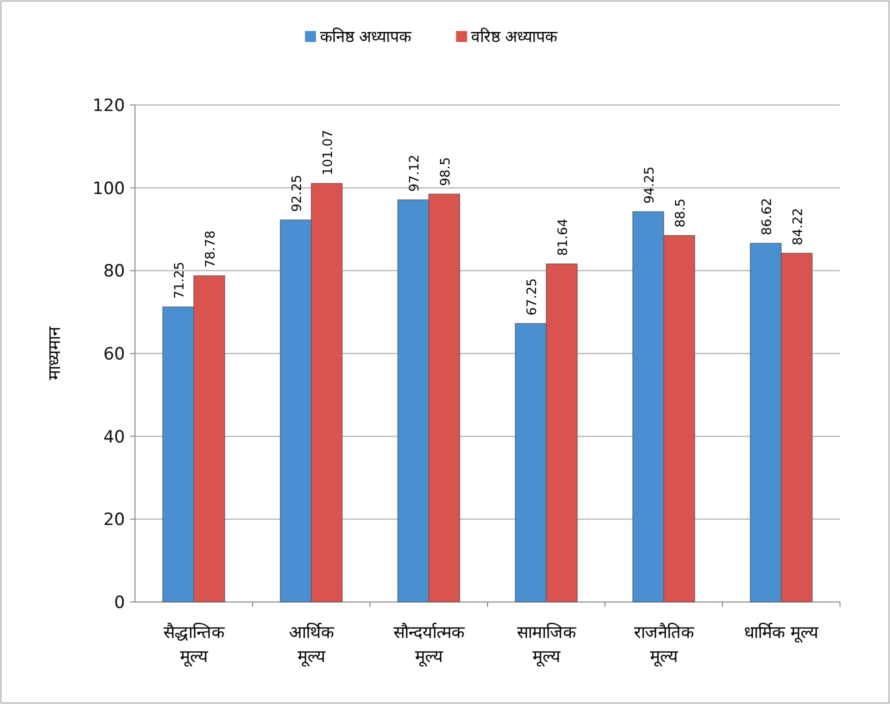 The height and width of the screenshot is (704, 890). What do you see at coordinates (798, 227) in the screenshot?
I see `data-label: 84.22` at bounding box center [798, 227].